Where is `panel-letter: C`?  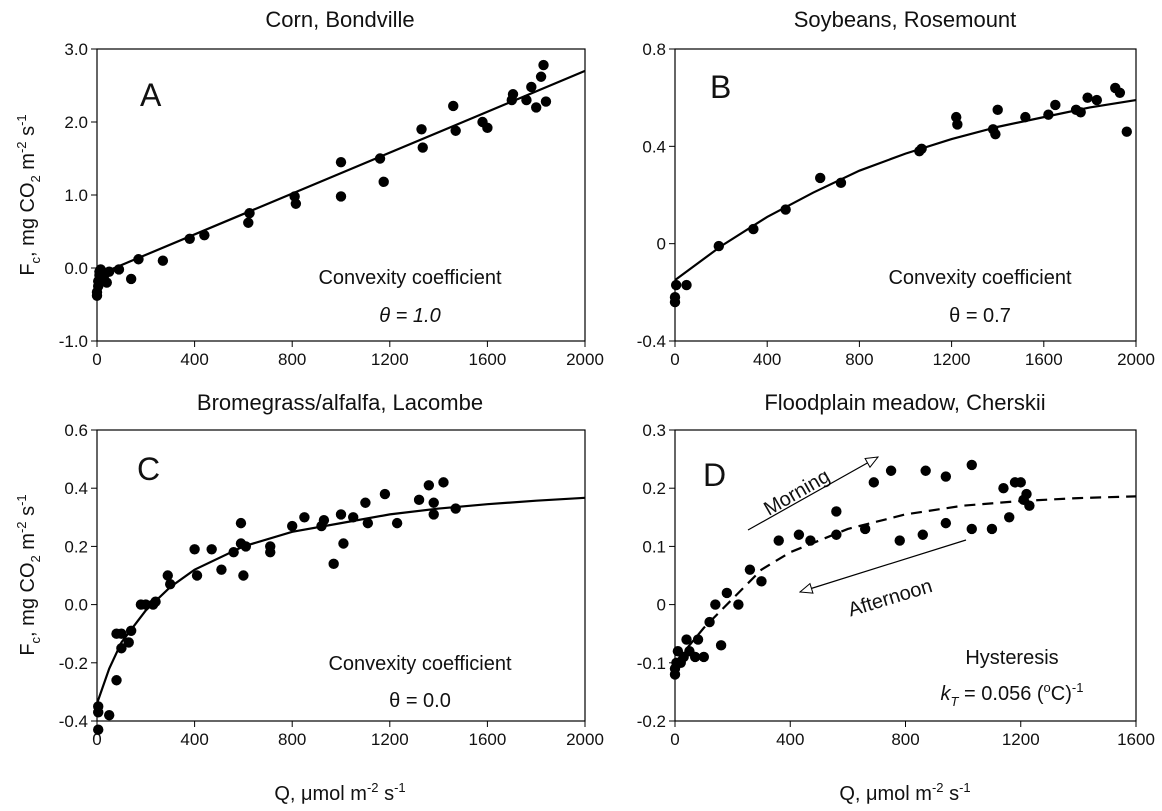 panel-letter: C is located at coordinates (148, 469).